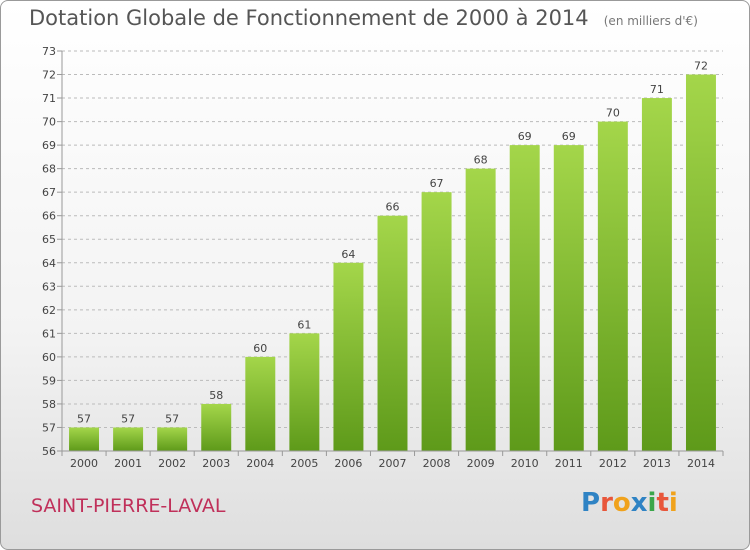  What do you see at coordinates (260, 348) in the screenshot?
I see `data-label-2004: 60` at bounding box center [260, 348].